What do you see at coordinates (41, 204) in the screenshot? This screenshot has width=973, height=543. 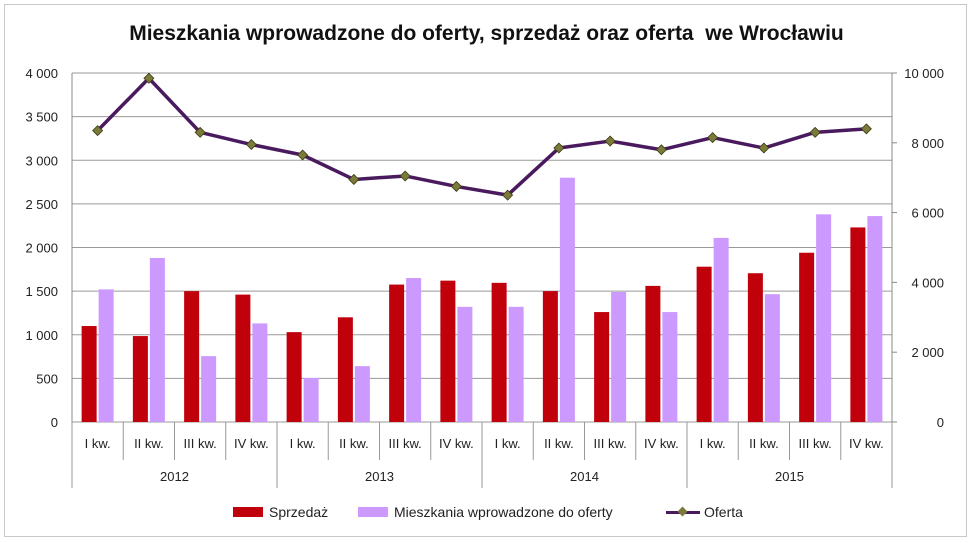 I see `left-axis-tick-label: 2 500` at bounding box center [41, 204].